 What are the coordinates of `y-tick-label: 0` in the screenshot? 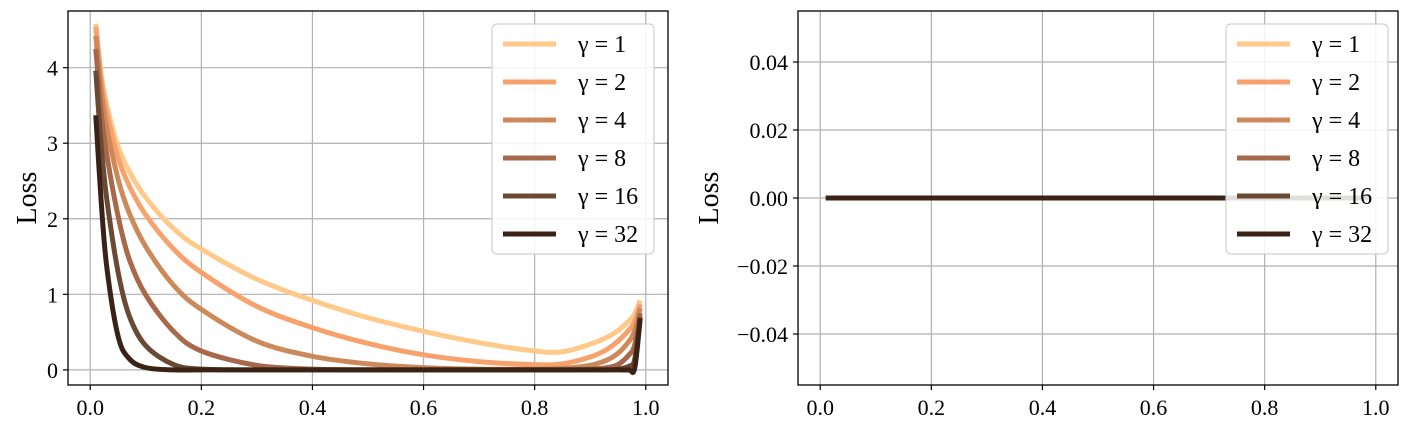 It's located at (52, 370).